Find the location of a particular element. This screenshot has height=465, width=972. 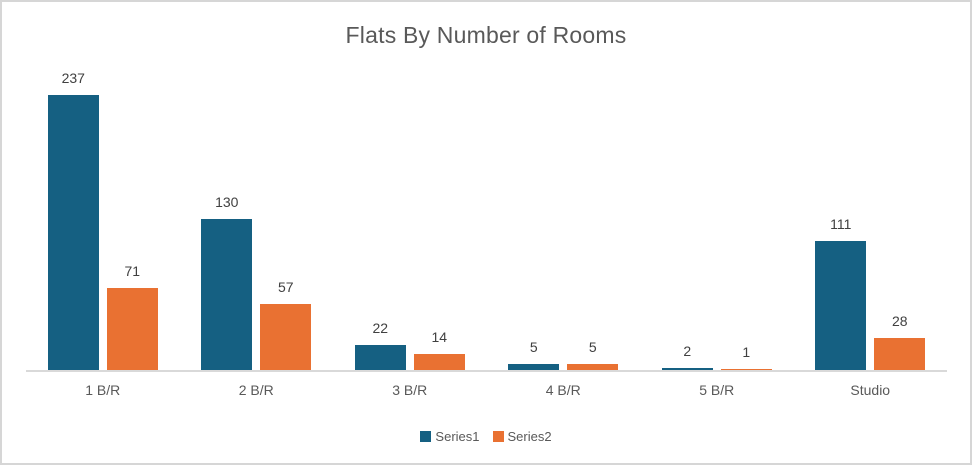

x-axis-label: 4 B/R is located at coordinates (563, 390).